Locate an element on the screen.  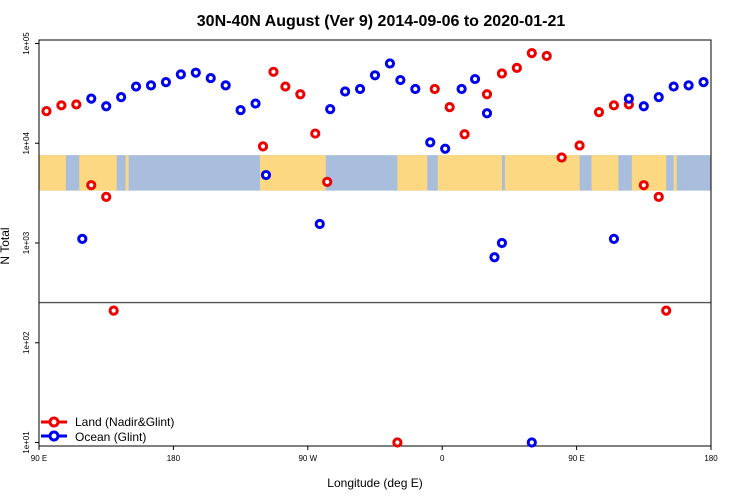
x-tick-label: 90 W is located at coordinates (307, 458).